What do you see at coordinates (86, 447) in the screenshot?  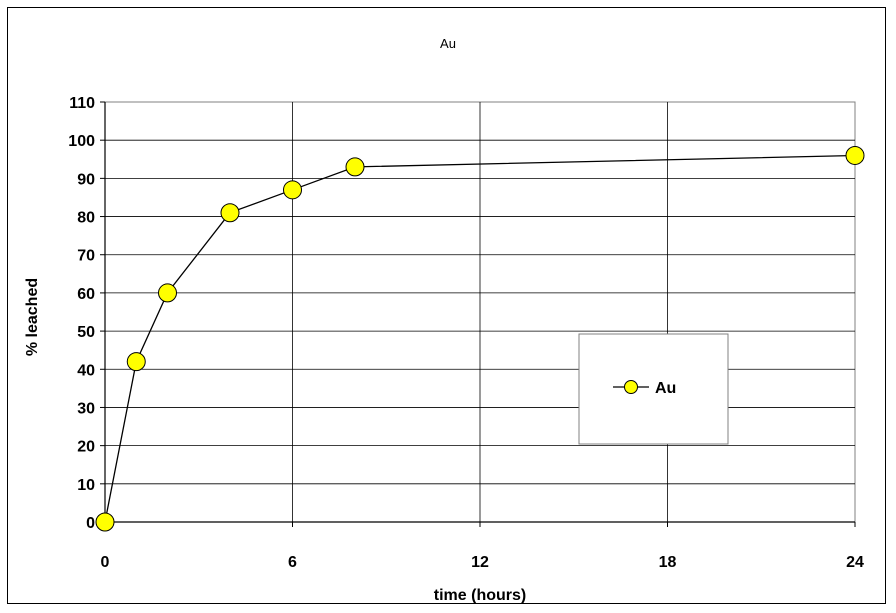 I see `y-tick-label: 20` at bounding box center [86, 447].